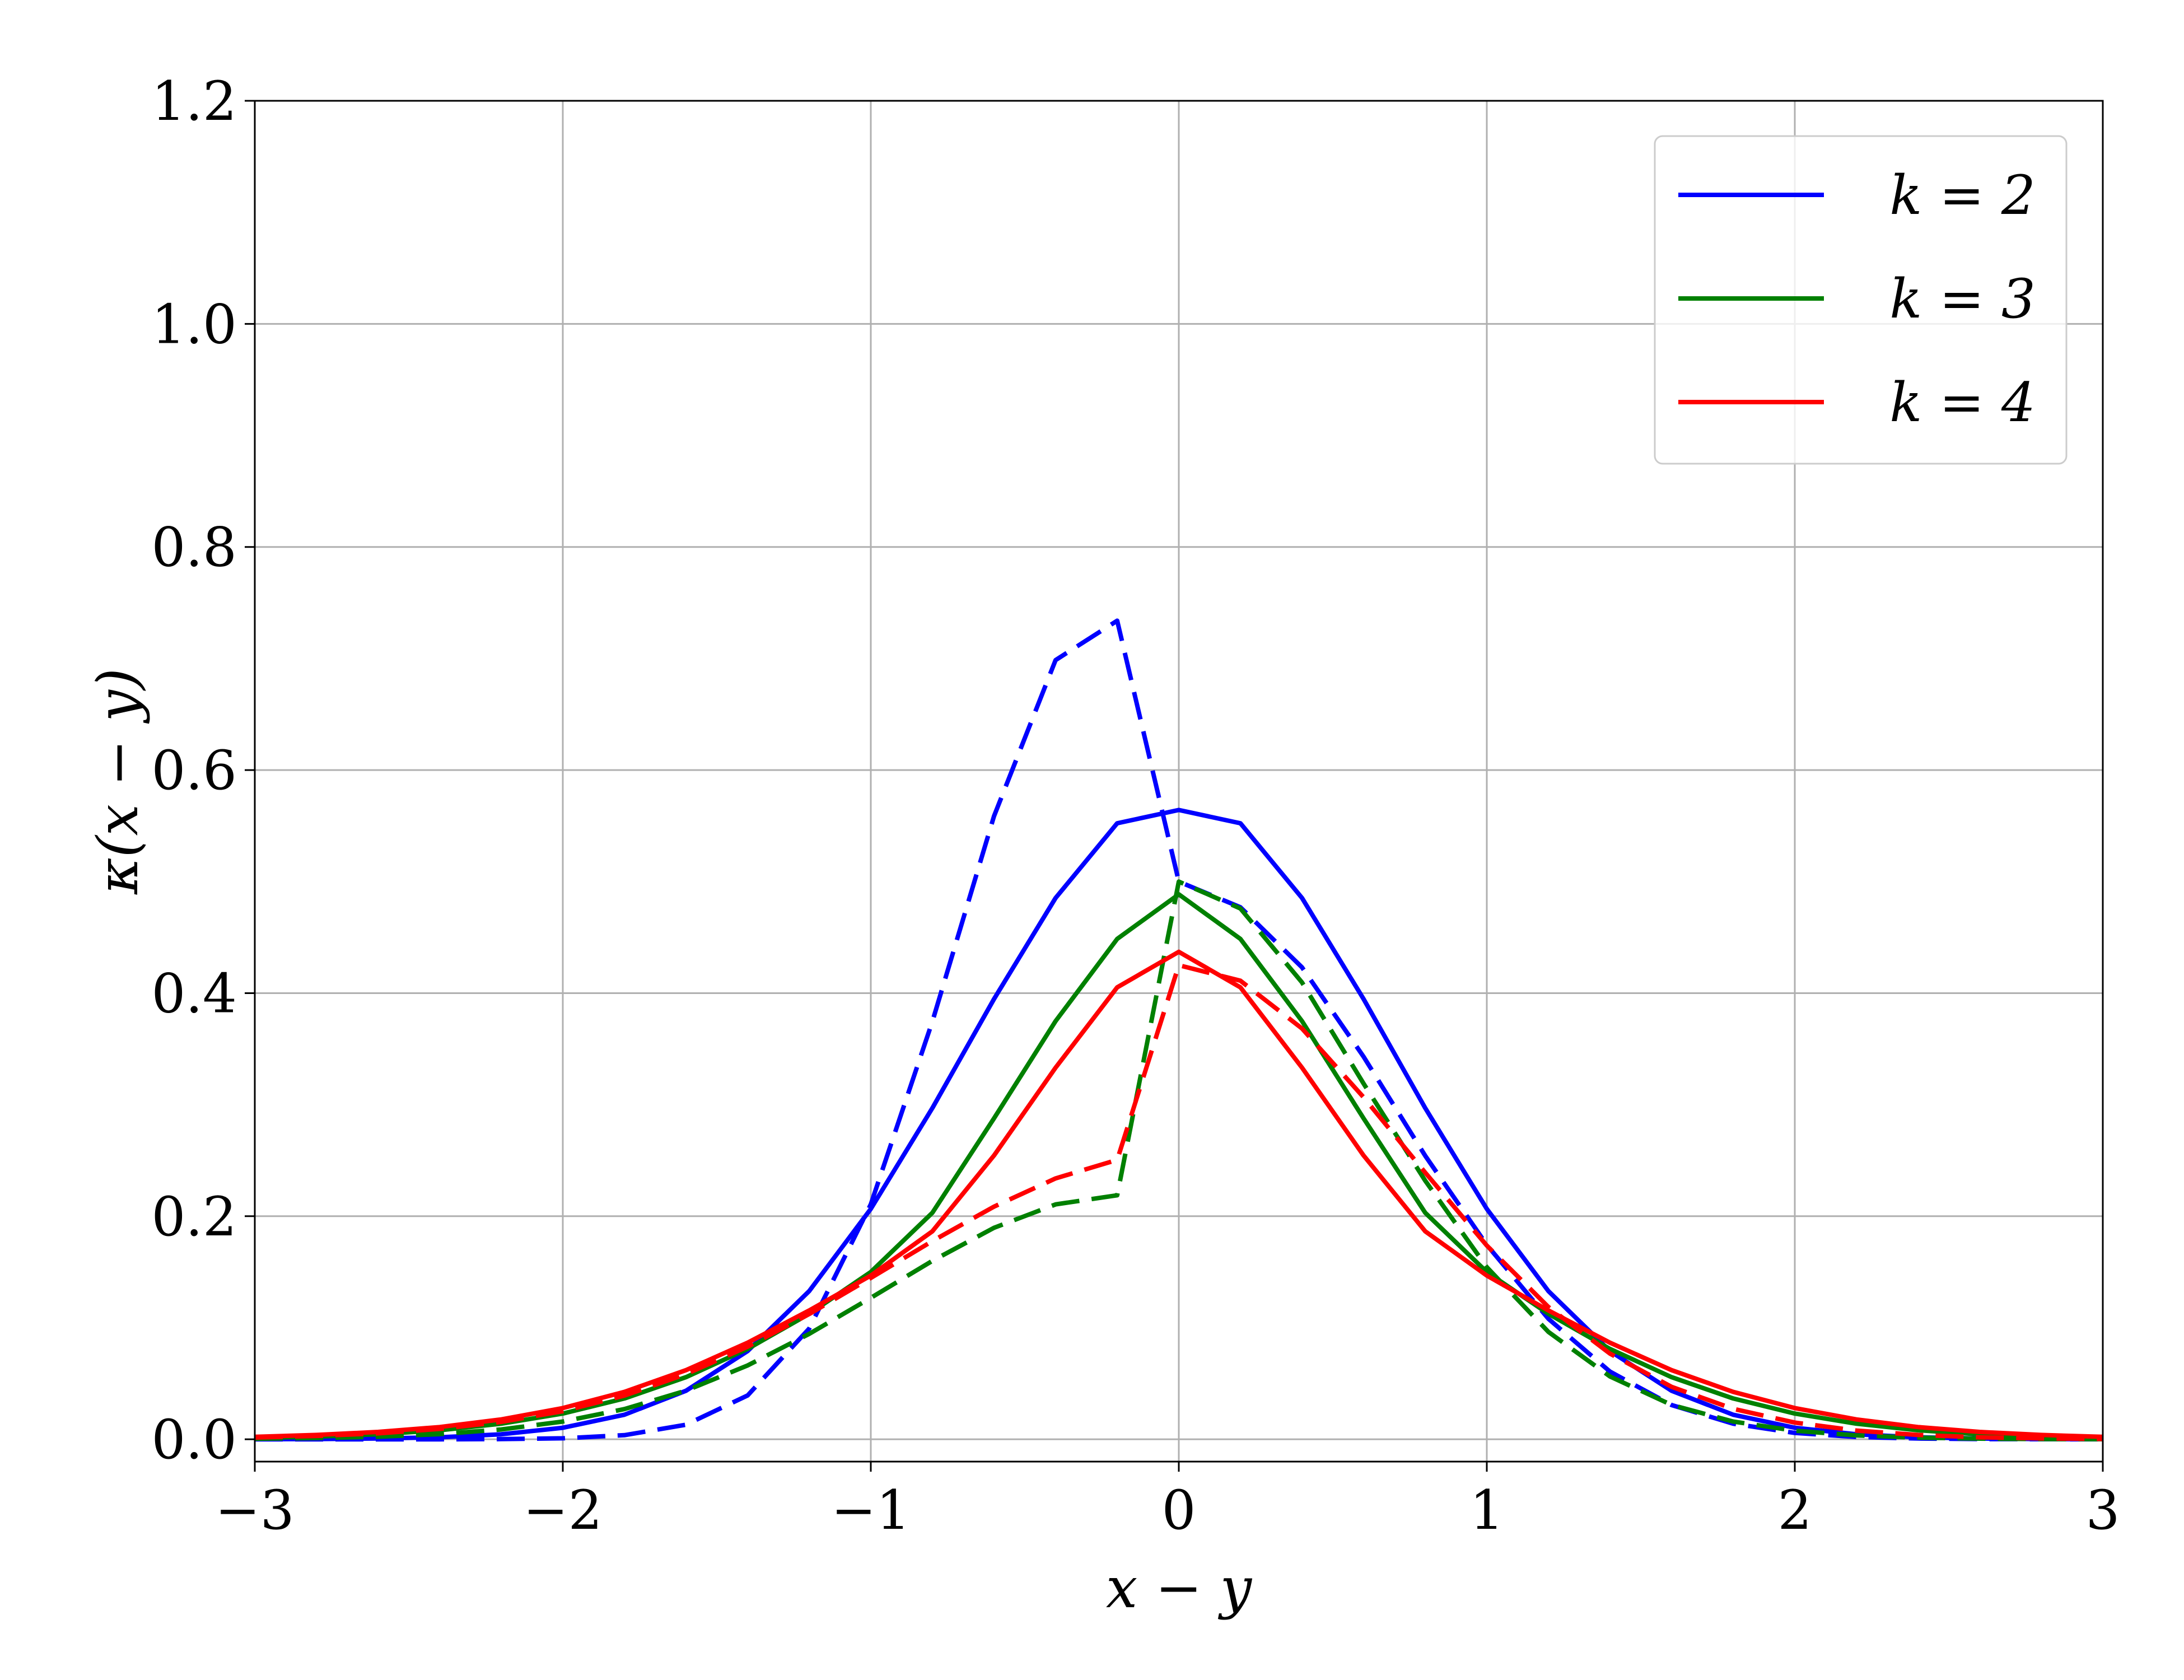  I want to click on y-tick-label: 1.2, so click(194, 102).